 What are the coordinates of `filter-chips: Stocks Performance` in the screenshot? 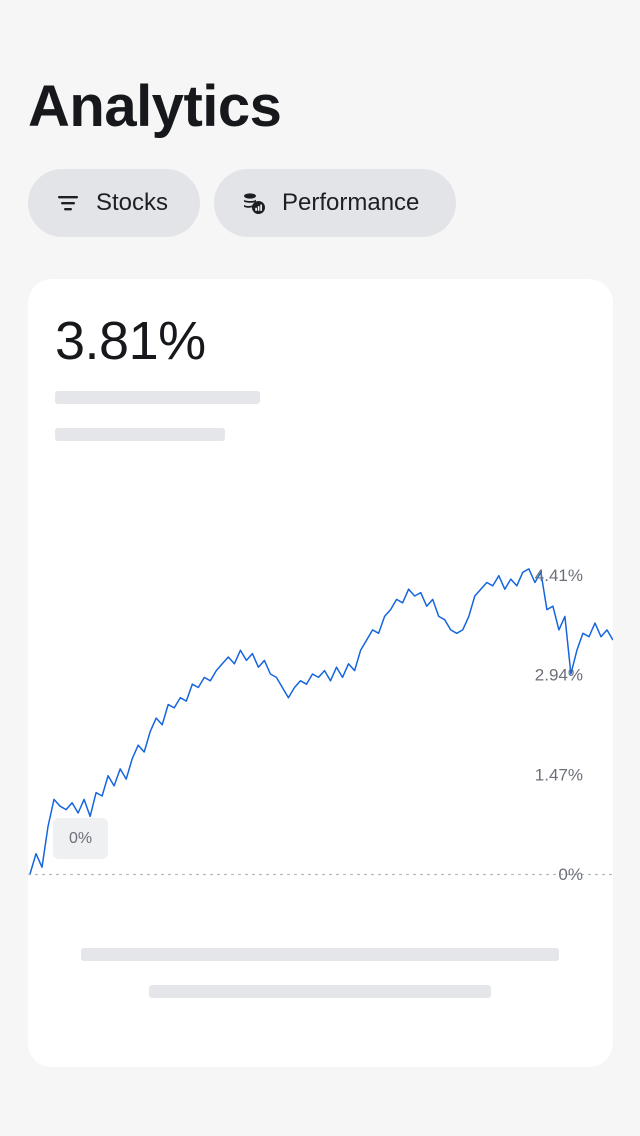 It's located at (242, 203).